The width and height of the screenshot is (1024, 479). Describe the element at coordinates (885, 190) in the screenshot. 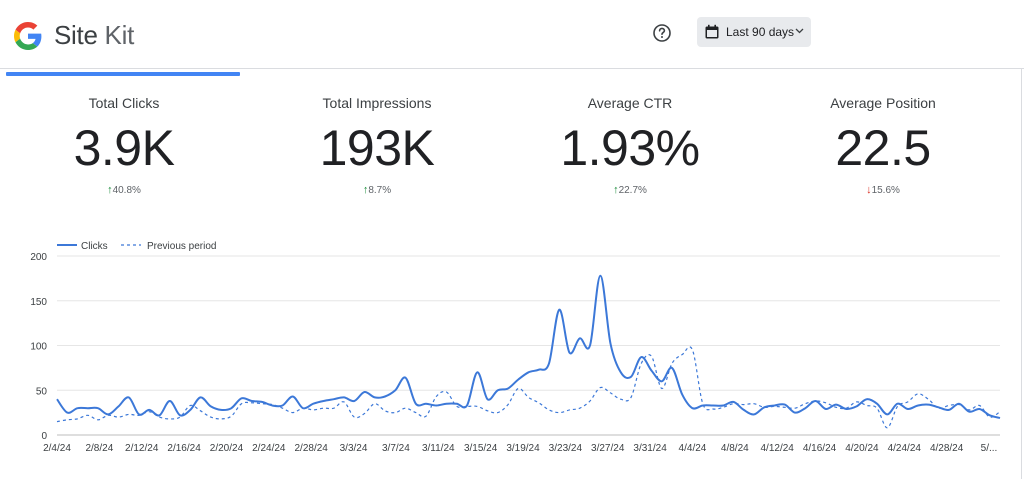

I see `kpi-delta-value: 15.6%` at that location.